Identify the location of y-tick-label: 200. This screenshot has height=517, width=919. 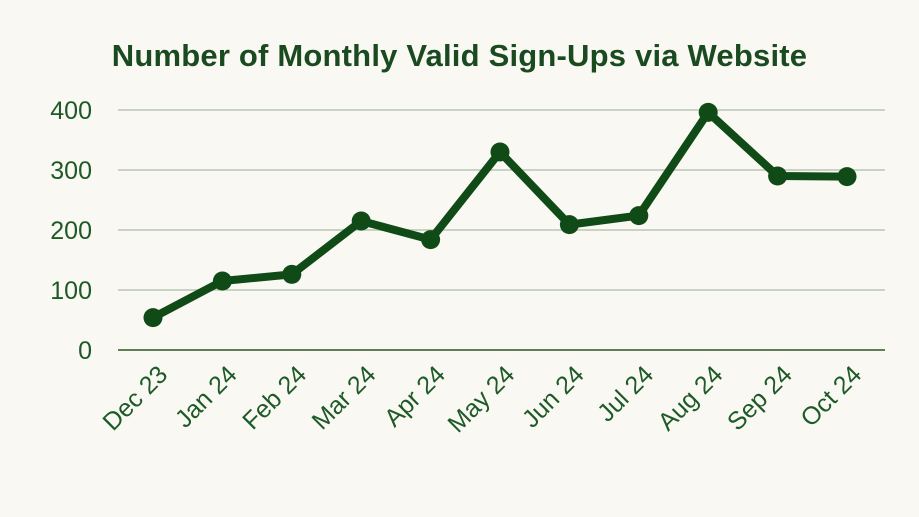
(71, 231).